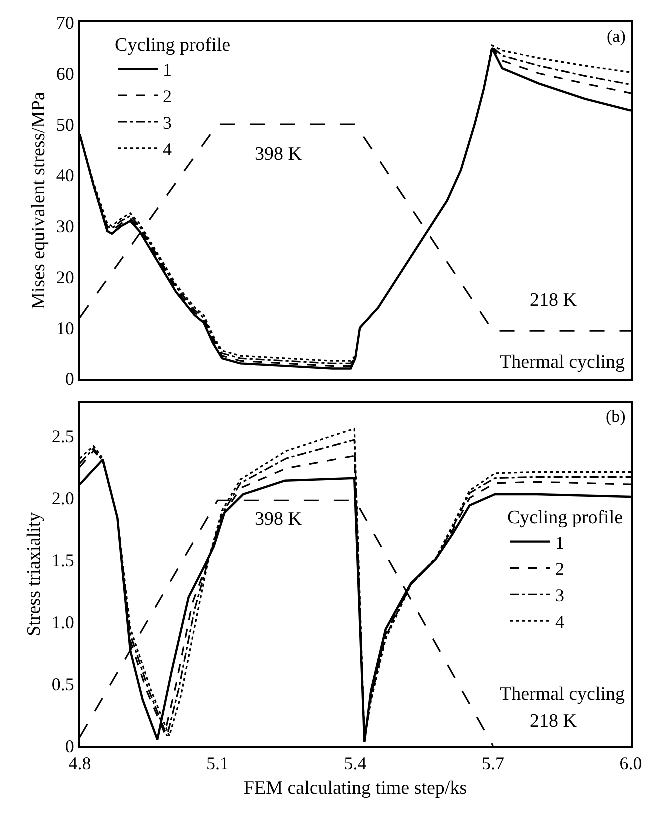  What do you see at coordinates (631, 764) in the screenshot?
I see `x-tick-label: 6.0` at bounding box center [631, 764].